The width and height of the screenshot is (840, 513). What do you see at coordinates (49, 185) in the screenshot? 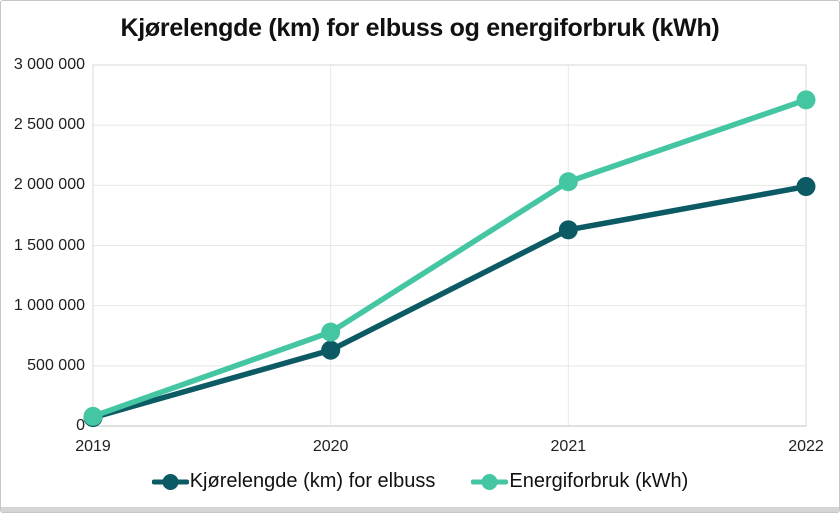
I see `y-tick-label: 2 000 000` at bounding box center [49, 185].